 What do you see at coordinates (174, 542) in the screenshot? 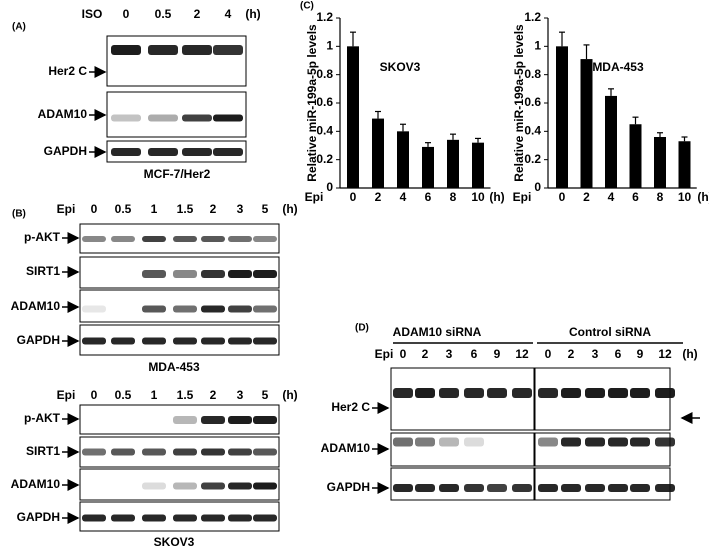
I see `cell-line-label: SKOV3` at bounding box center [174, 542].